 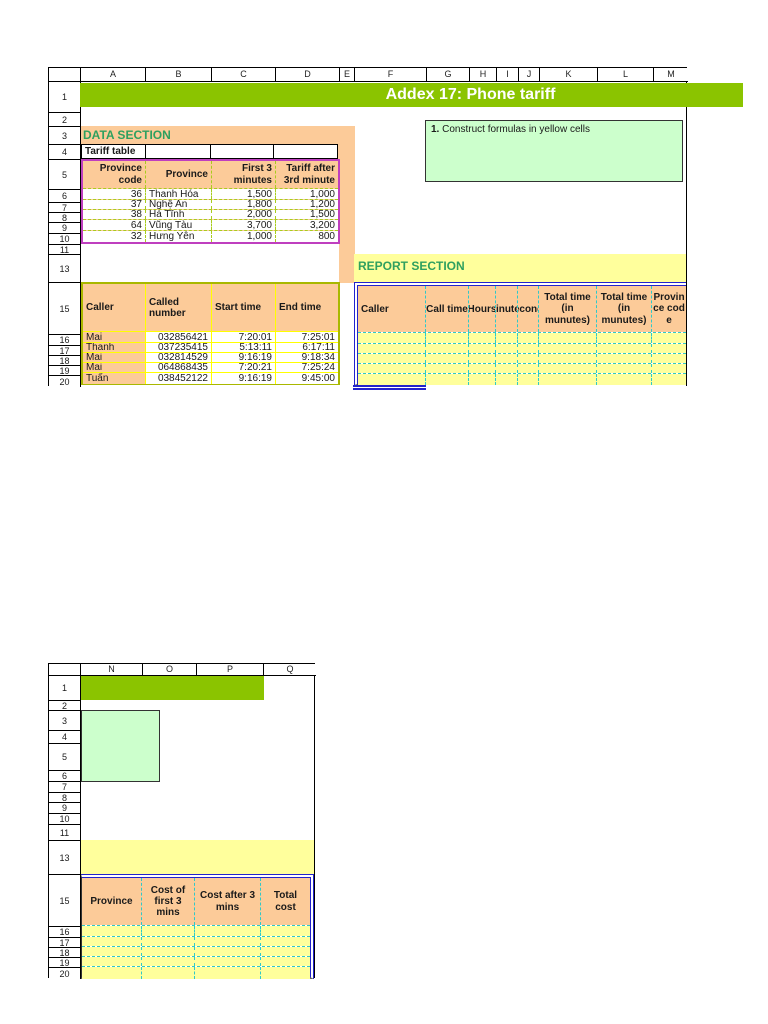 I want to click on calls-header-cell: Called number, so click(x=179, y=307).